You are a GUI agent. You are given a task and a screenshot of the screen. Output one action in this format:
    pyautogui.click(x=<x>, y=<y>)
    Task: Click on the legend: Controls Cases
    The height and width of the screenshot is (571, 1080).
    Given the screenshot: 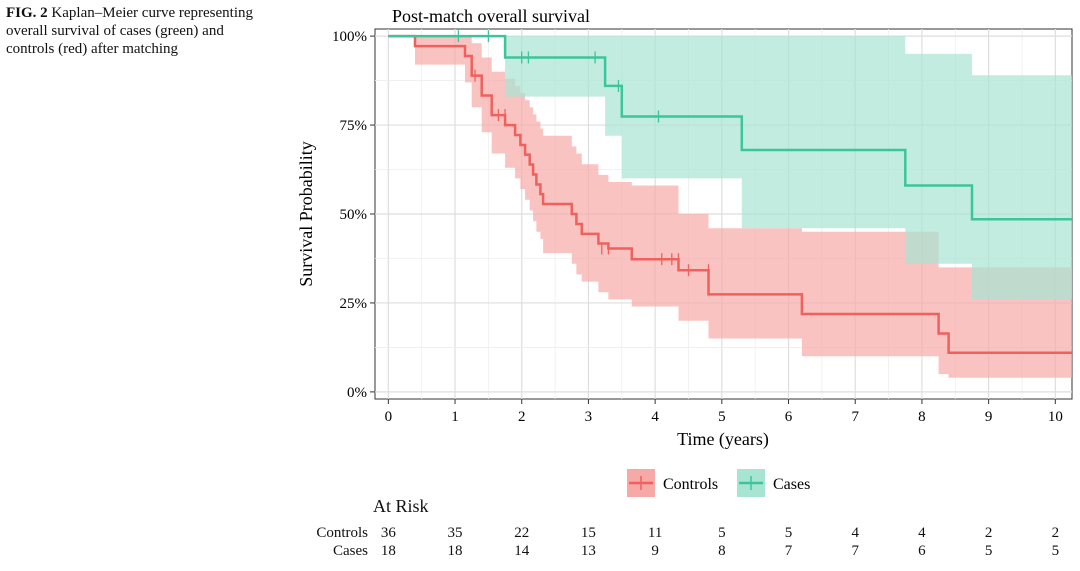 What is the action you would take?
    pyautogui.click(x=718, y=483)
    